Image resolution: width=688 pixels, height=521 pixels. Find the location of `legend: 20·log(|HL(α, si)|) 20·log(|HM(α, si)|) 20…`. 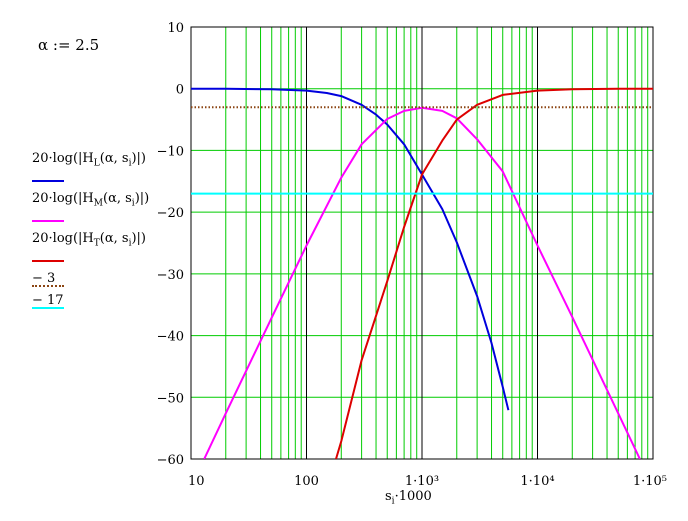

legend: 20·log(|HL(α, si)|) 20·log(|HM(α, si)|) 20… is located at coordinates (97, 232).